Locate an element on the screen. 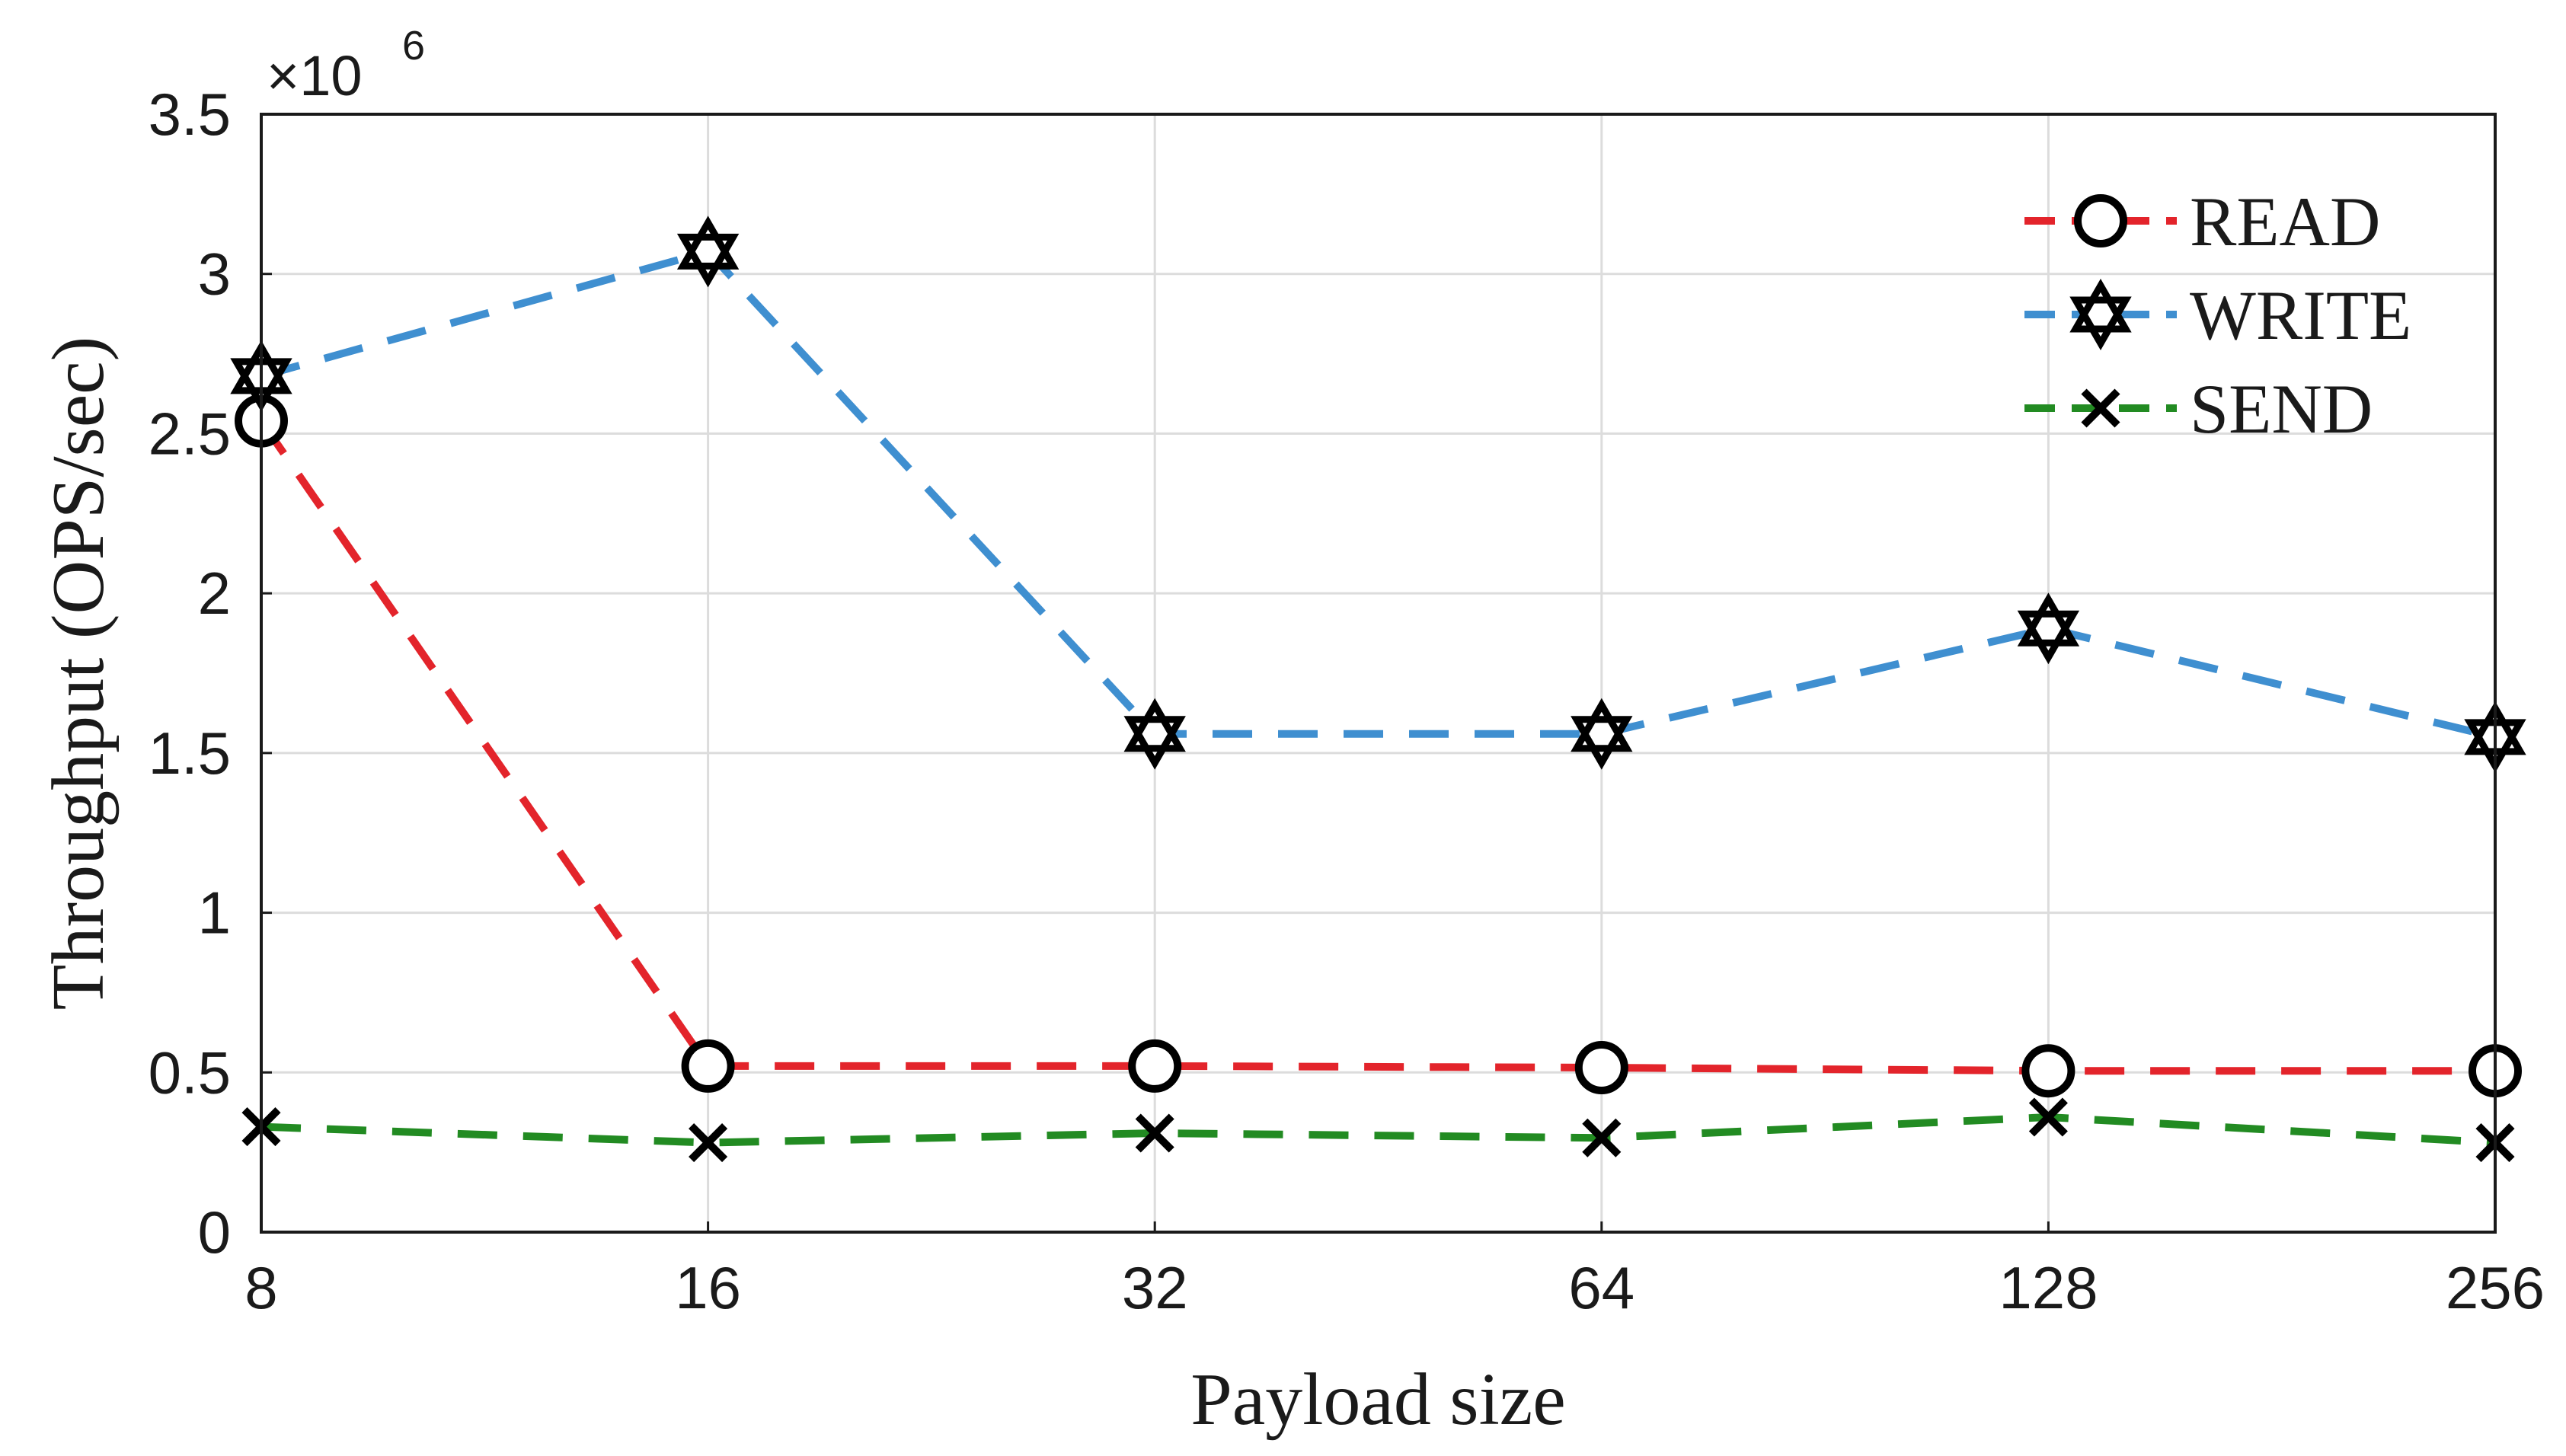 The image size is (2566, 1456). legend-marker-send is located at coordinates (2100, 408).